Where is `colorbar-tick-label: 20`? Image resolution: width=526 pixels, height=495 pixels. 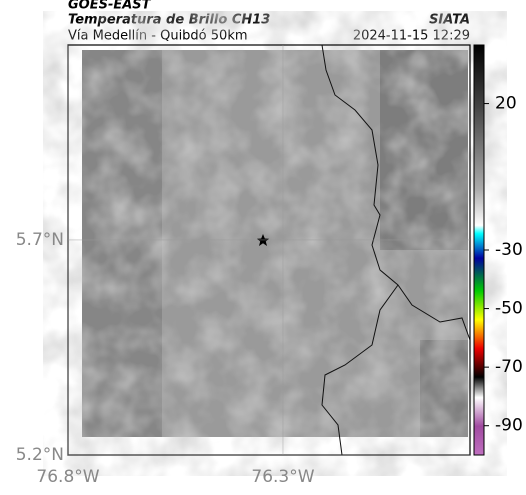
colorbar-tick-label: 20 is located at coordinates (506, 104).